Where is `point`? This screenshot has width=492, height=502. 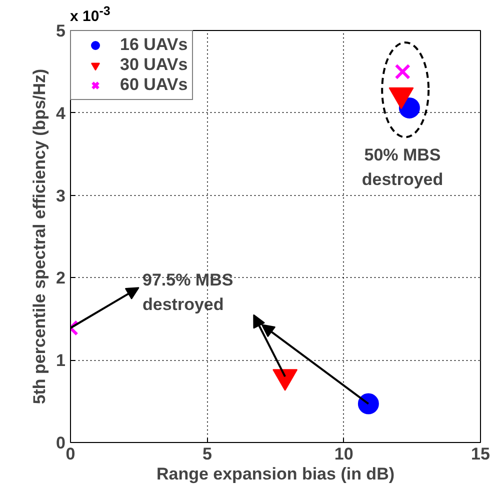
point is located at coordinates (368, 403).